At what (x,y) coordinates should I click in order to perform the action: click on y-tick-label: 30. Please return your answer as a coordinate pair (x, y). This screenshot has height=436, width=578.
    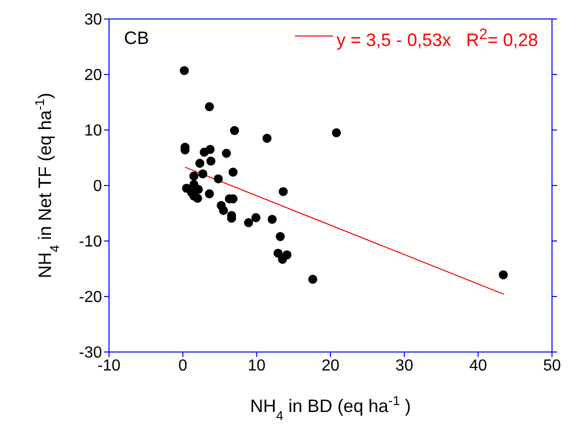
    Looking at the image, I should click on (93, 20).